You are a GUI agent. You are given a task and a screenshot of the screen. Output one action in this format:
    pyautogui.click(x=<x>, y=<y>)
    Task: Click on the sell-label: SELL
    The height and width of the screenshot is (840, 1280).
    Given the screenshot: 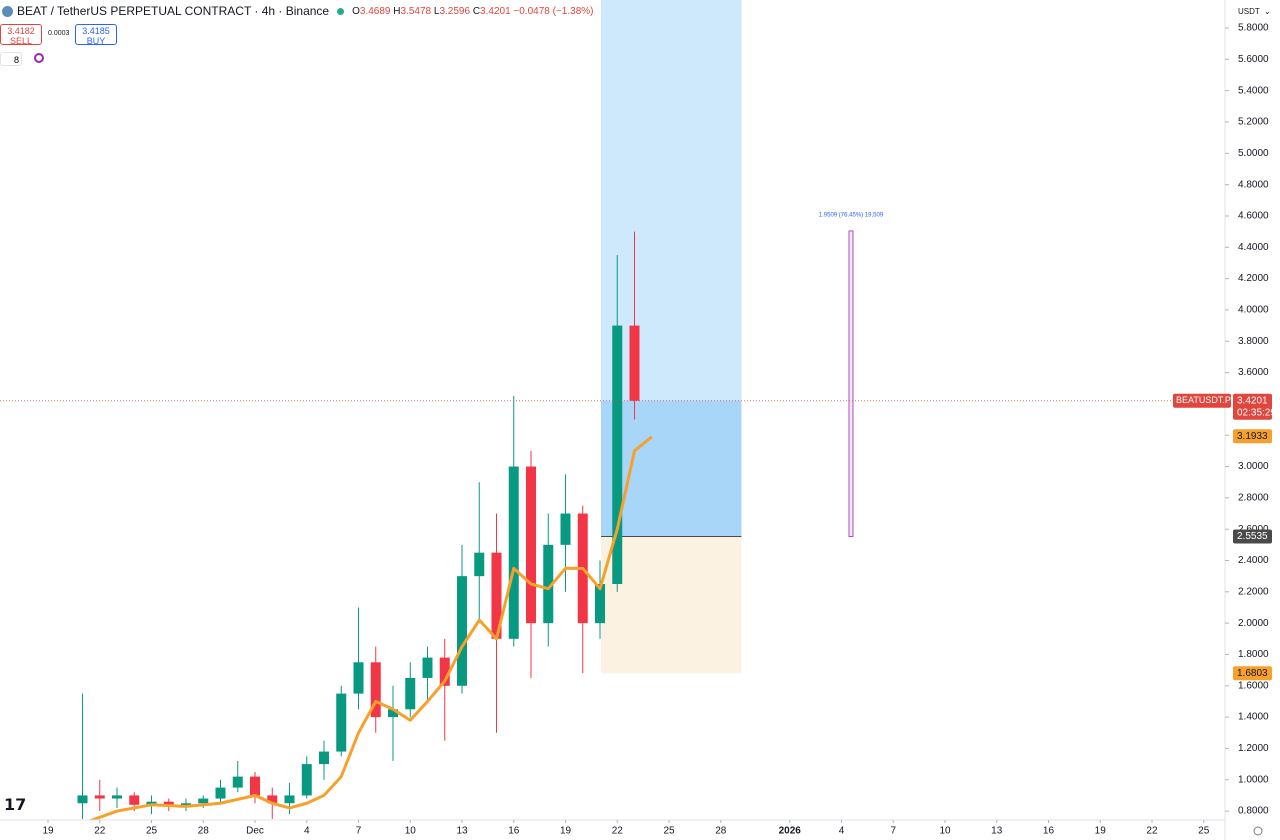 What is the action you would take?
    pyautogui.click(x=21, y=41)
    